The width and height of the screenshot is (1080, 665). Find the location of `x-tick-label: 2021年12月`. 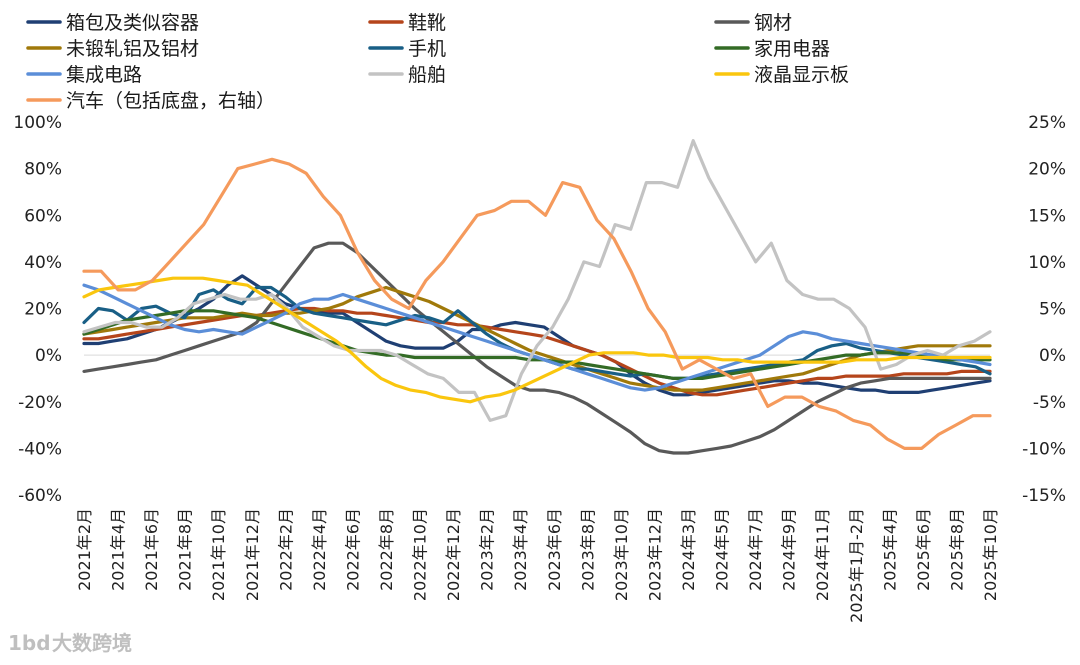

x-tick-label: 2021年12月 is located at coordinates (252, 554).